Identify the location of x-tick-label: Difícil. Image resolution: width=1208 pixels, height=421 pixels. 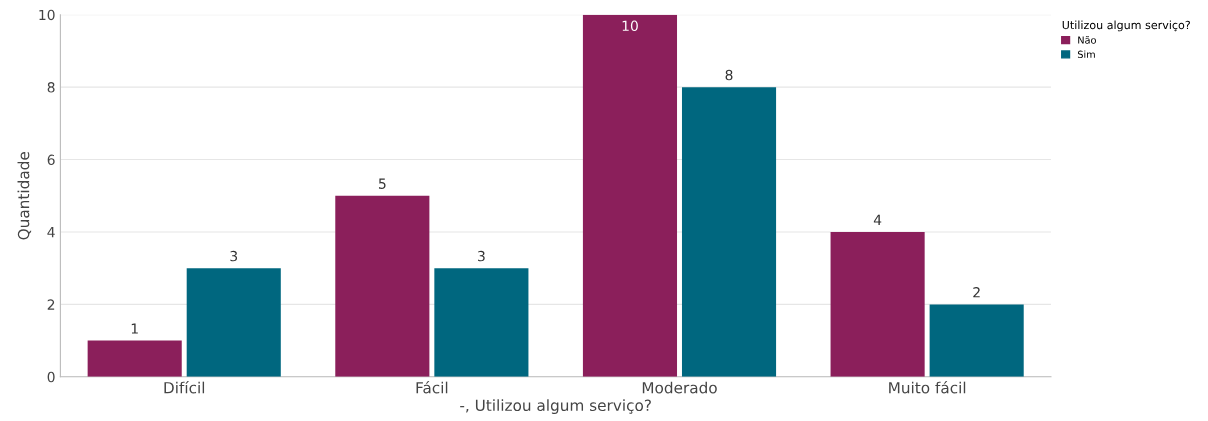
(184, 387).